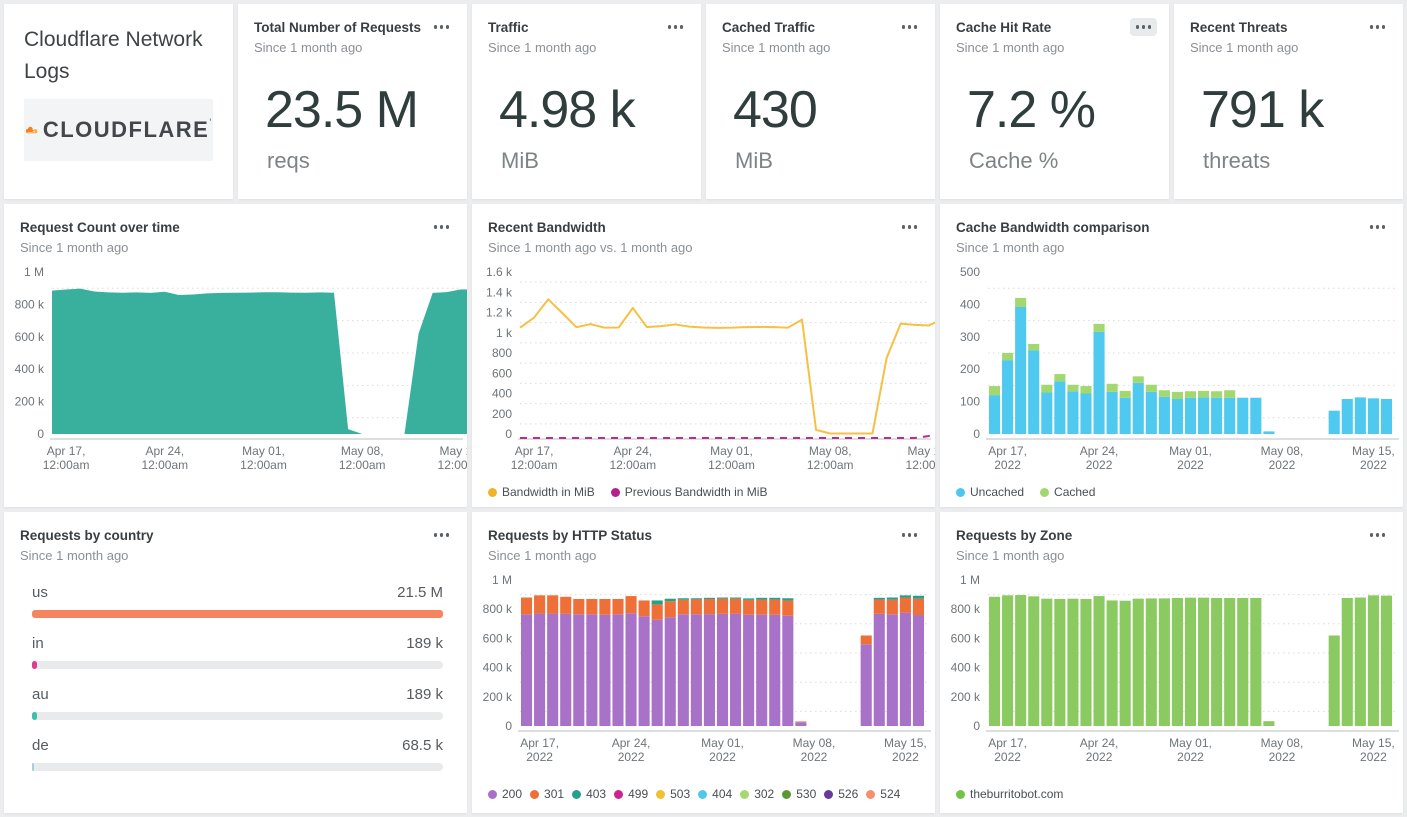 The width and height of the screenshot is (1407, 817). Describe the element at coordinates (87, 535) in the screenshot. I see `panel-title: Requests by country` at that location.